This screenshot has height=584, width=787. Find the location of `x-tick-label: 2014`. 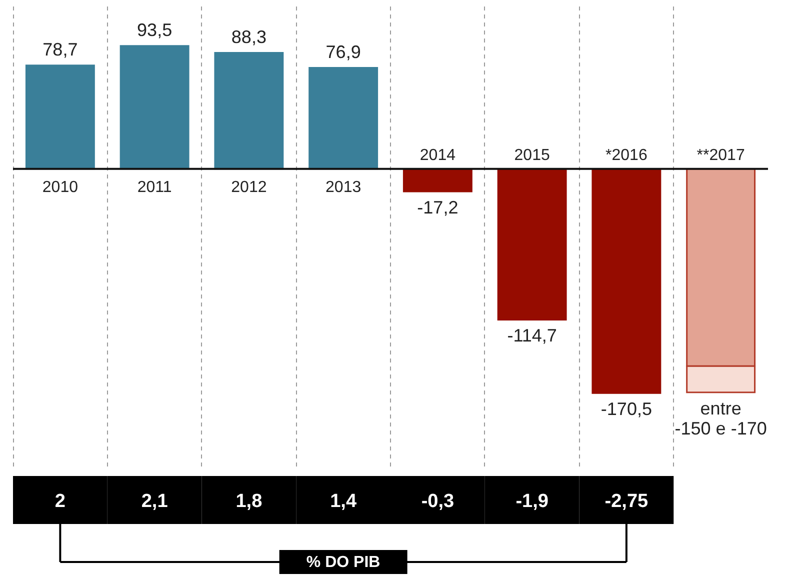

x-tick-label: 2014 is located at coordinates (438, 155).